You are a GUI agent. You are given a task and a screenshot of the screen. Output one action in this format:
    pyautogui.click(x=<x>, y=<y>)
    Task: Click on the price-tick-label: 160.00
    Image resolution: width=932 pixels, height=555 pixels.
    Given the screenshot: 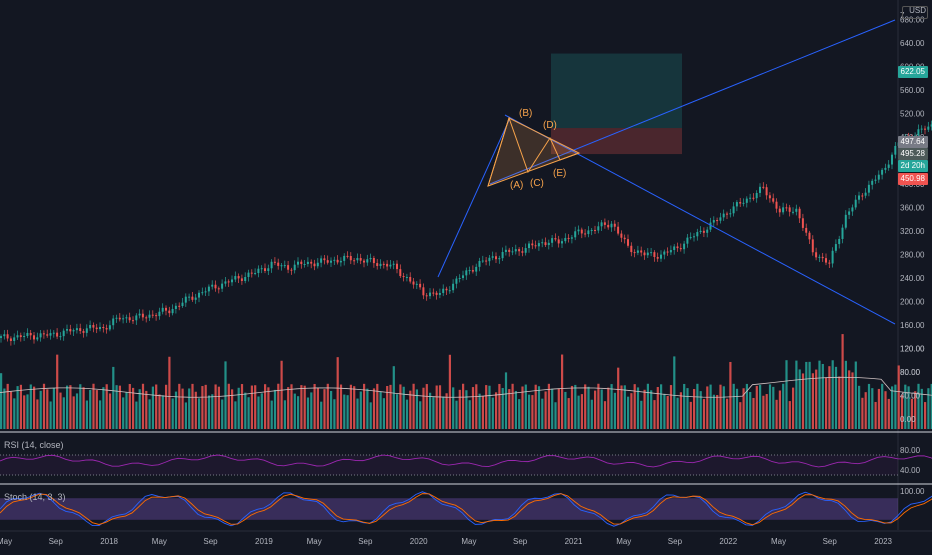 What is the action you would take?
    pyautogui.click(x=912, y=325)
    